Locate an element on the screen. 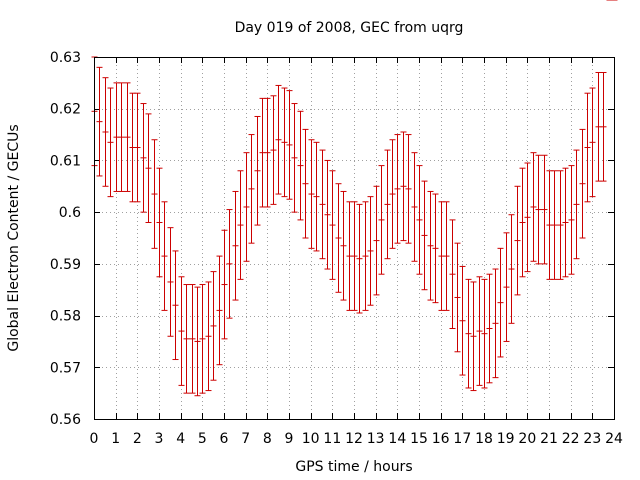 This screenshot has width=640, height=480. x-axis-label: GPS time / hours is located at coordinates (353, 467).